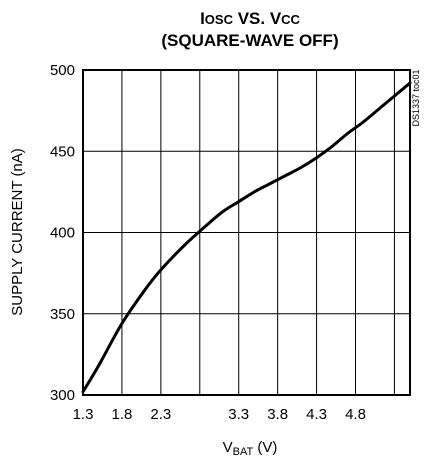  I want to click on doc-code: DS1337 toc01, so click(416, 97).